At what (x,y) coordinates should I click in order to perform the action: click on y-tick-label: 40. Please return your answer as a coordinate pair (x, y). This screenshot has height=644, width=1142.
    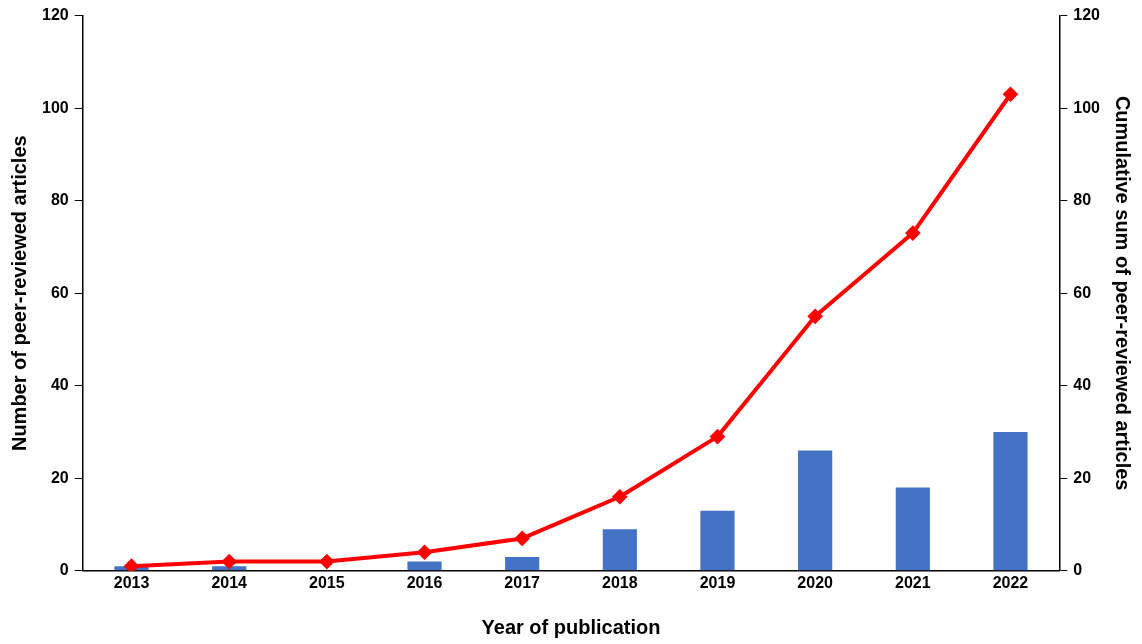
    Looking at the image, I should click on (59, 385).